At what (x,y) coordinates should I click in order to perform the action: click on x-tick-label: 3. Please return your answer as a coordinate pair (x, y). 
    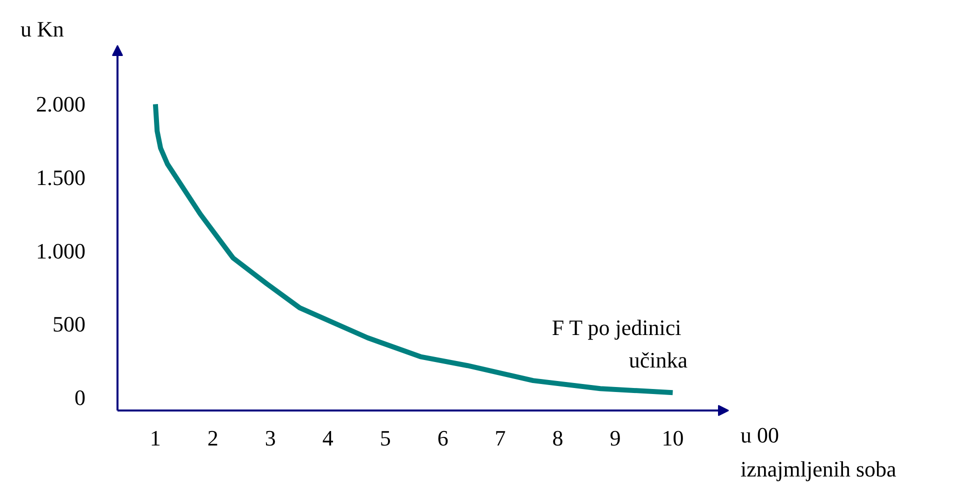
    Looking at the image, I should click on (270, 438).